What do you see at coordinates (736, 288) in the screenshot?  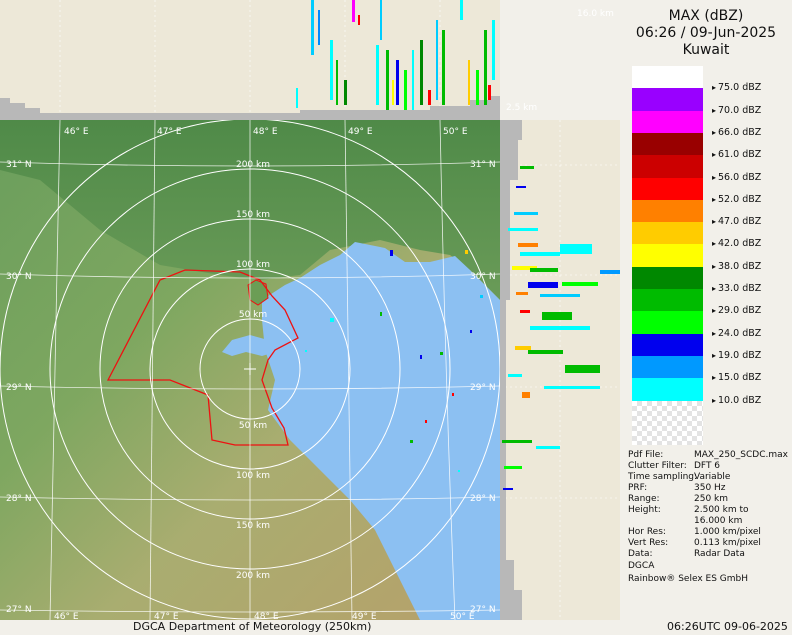 I see `legend-label: 33.0 dBZ` at bounding box center [736, 288].